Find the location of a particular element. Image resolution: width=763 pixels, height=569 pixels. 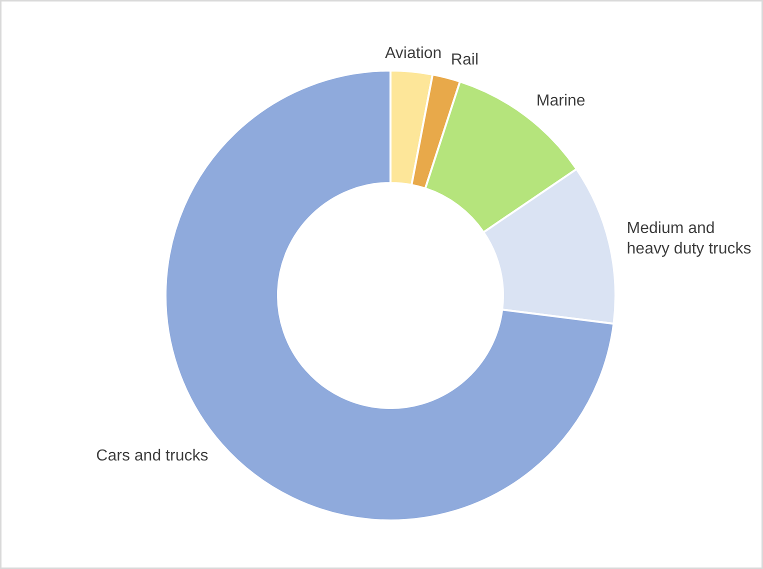

slice-label: Marine is located at coordinates (561, 101).